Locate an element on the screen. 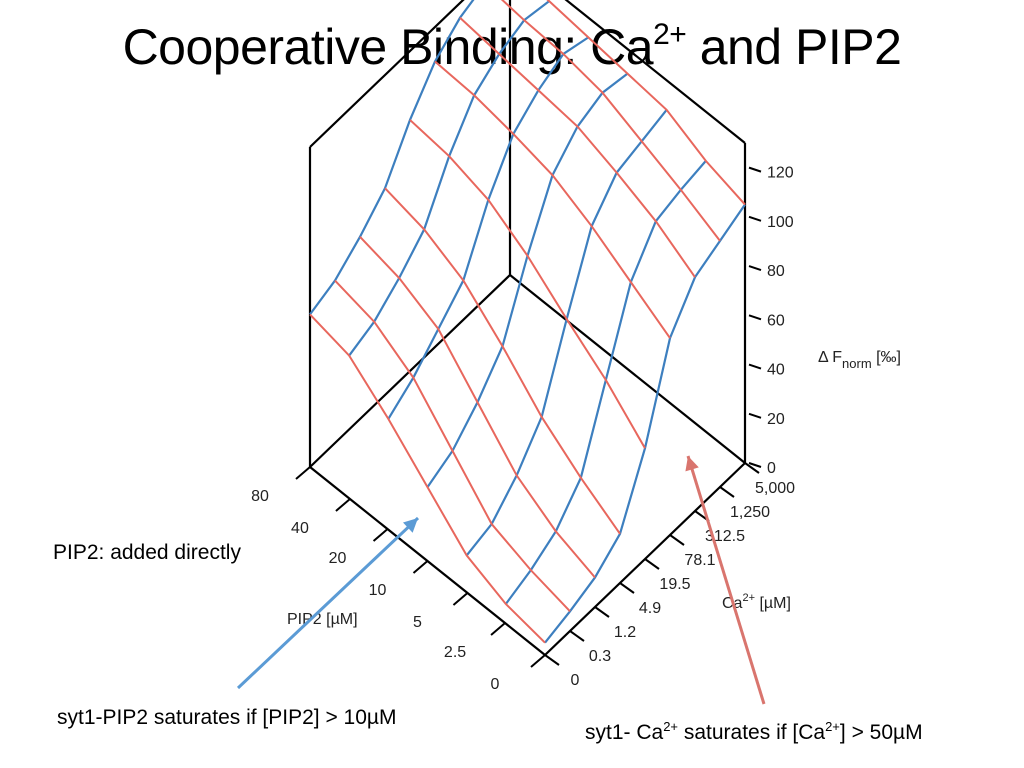 The image size is (1024, 768). surface-line-ca-78.1 is located at coordinates (552, 199).